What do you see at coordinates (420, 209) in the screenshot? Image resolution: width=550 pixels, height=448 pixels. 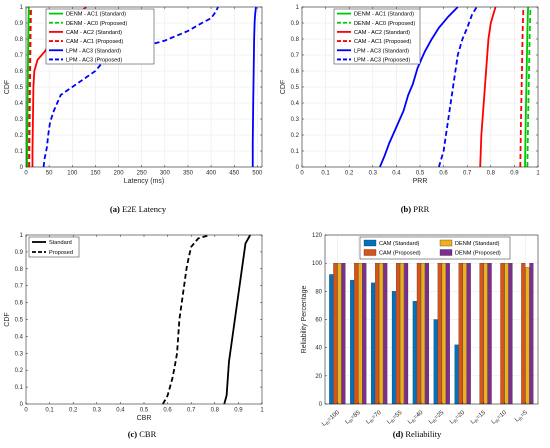 I see `caption-text: PRR` at bounding box center [420, 209].